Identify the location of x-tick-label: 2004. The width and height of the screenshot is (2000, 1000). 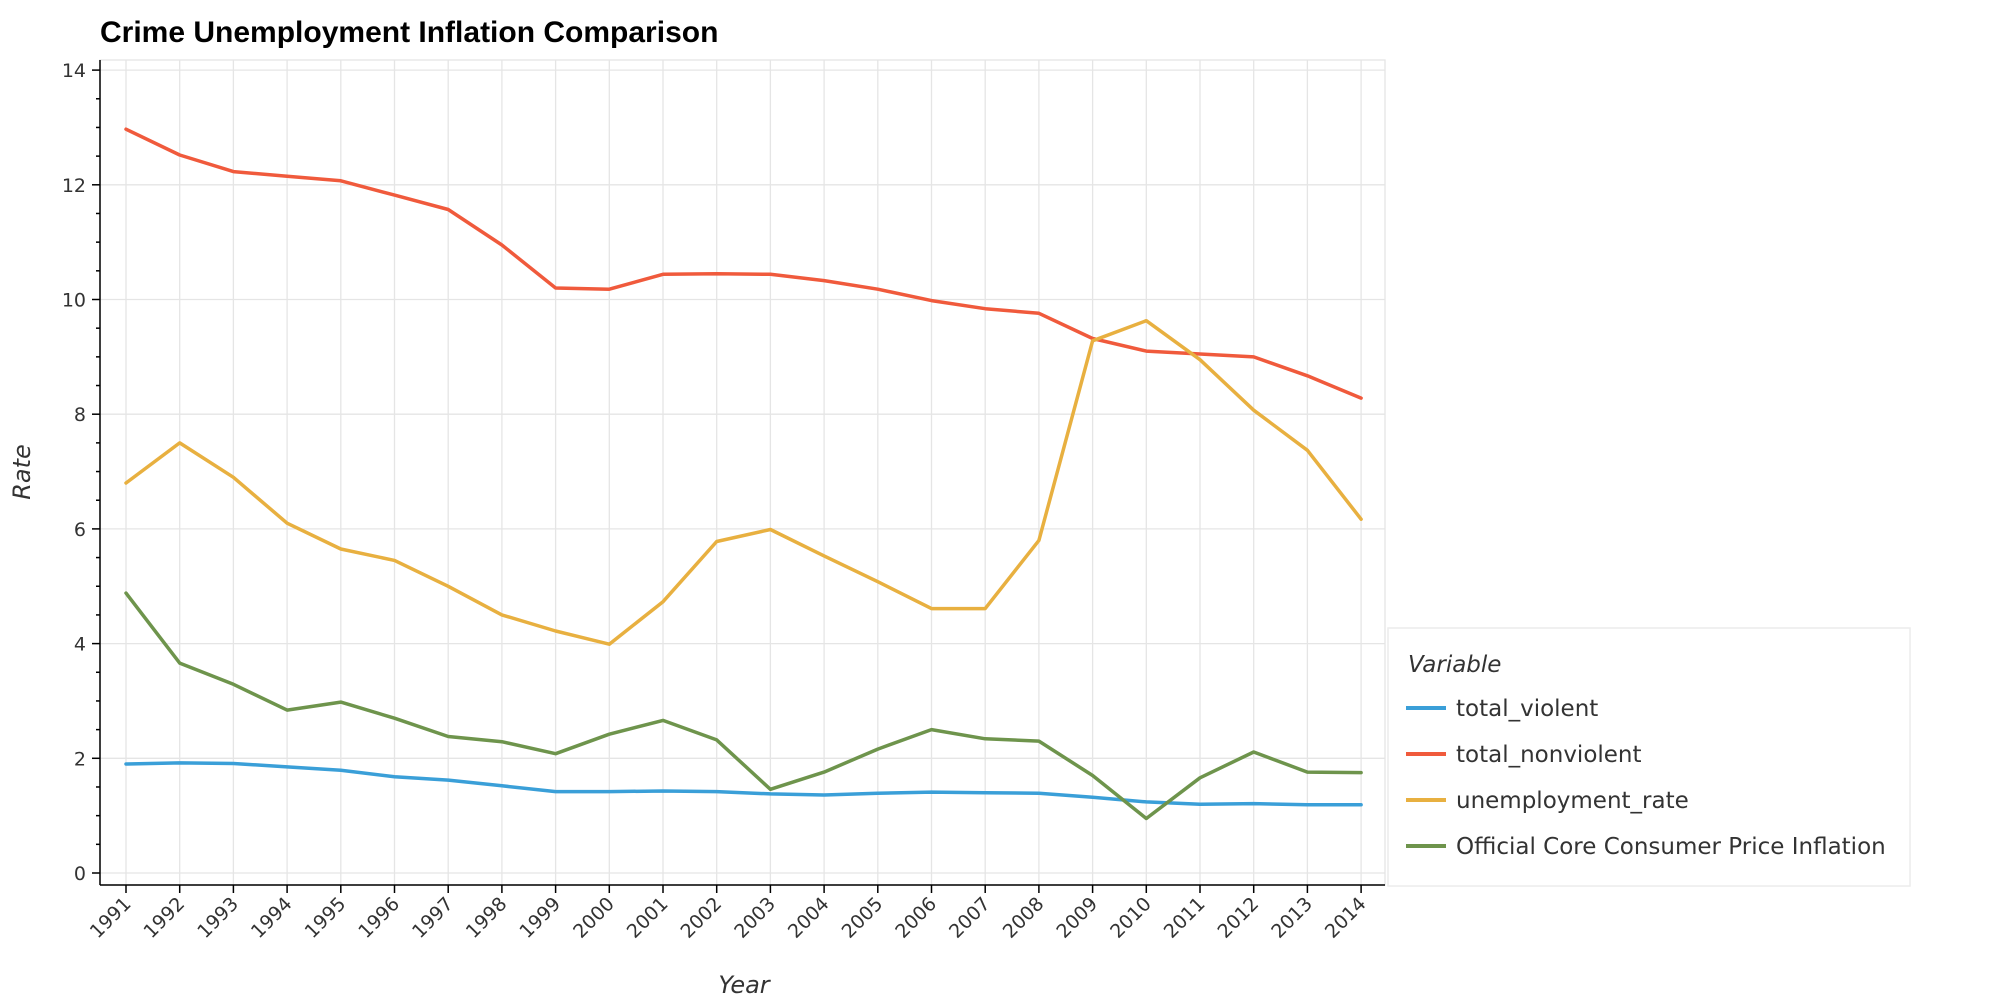
(809, 918).